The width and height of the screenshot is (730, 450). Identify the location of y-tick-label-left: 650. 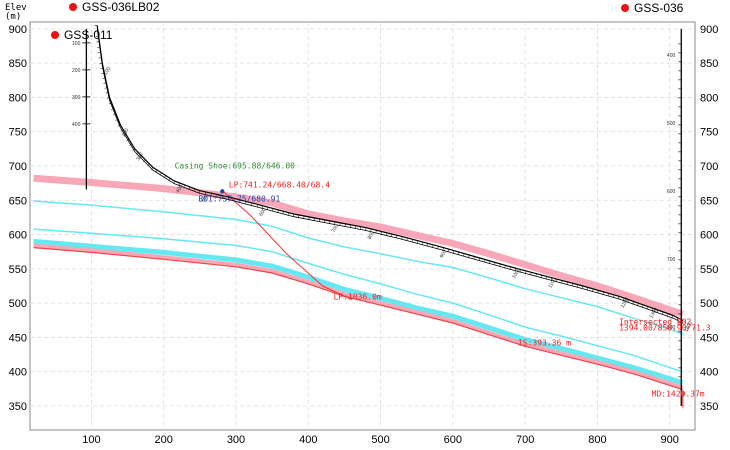
(18, 201).